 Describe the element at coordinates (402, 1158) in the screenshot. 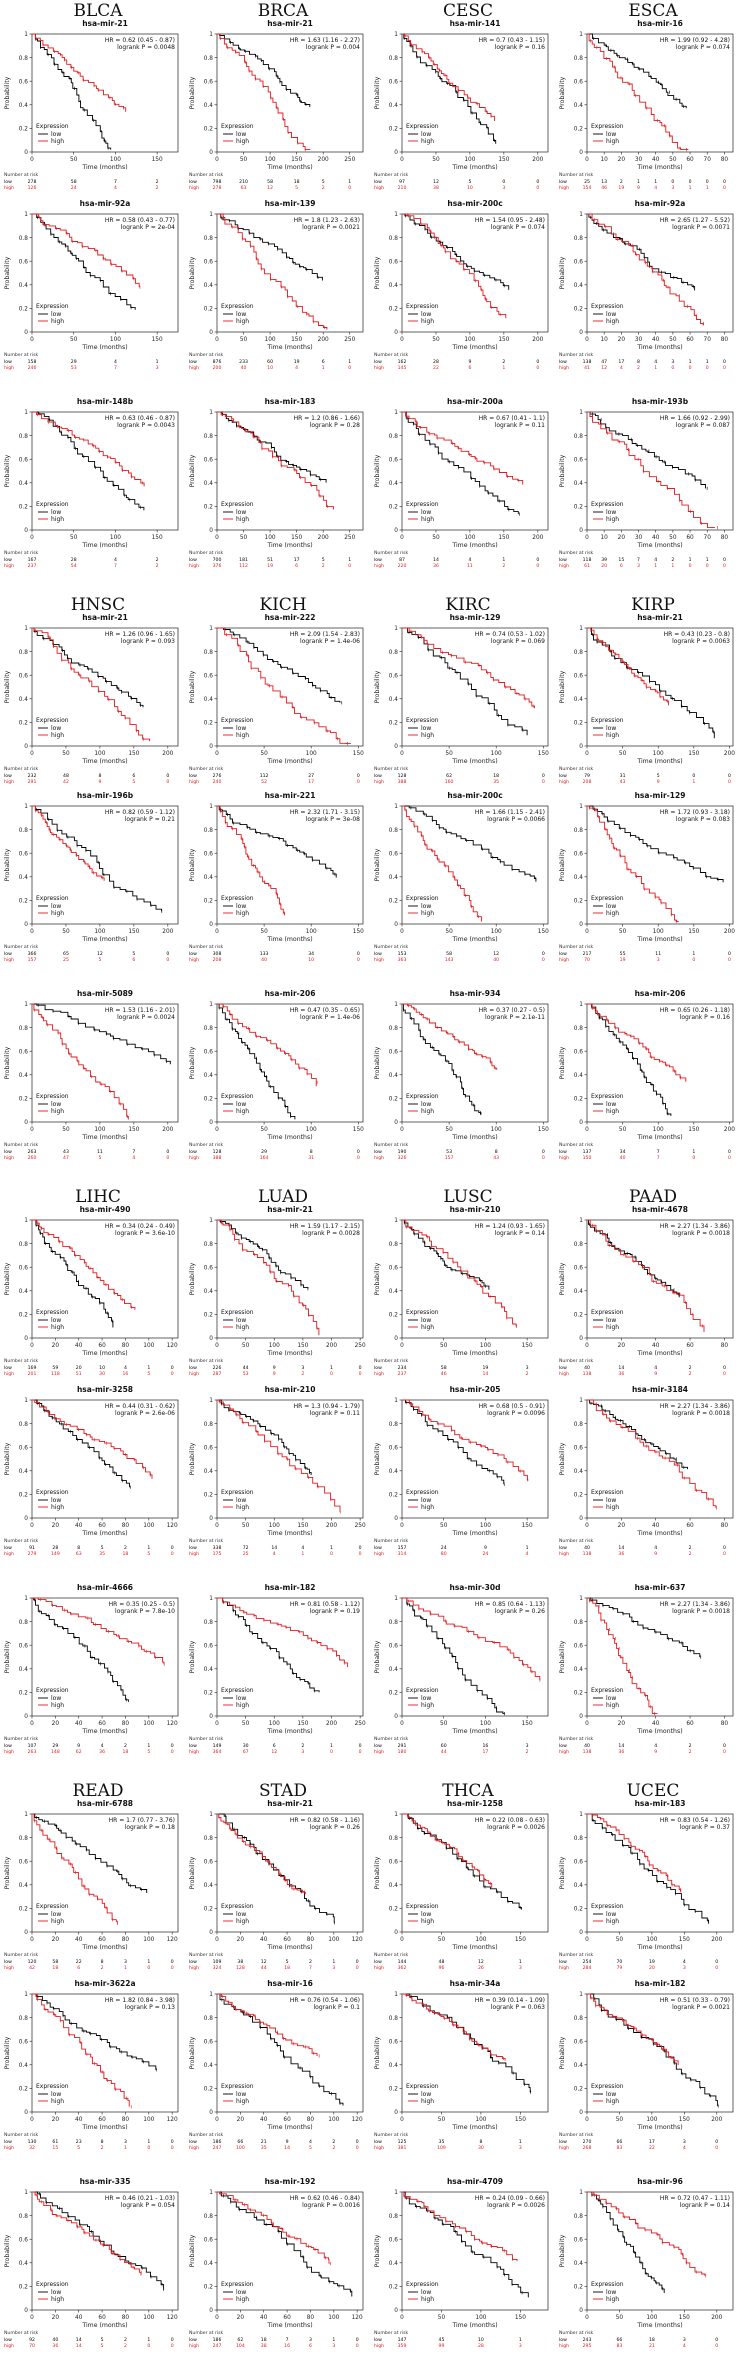

I see `at-risk-value-high: 326` at that location.